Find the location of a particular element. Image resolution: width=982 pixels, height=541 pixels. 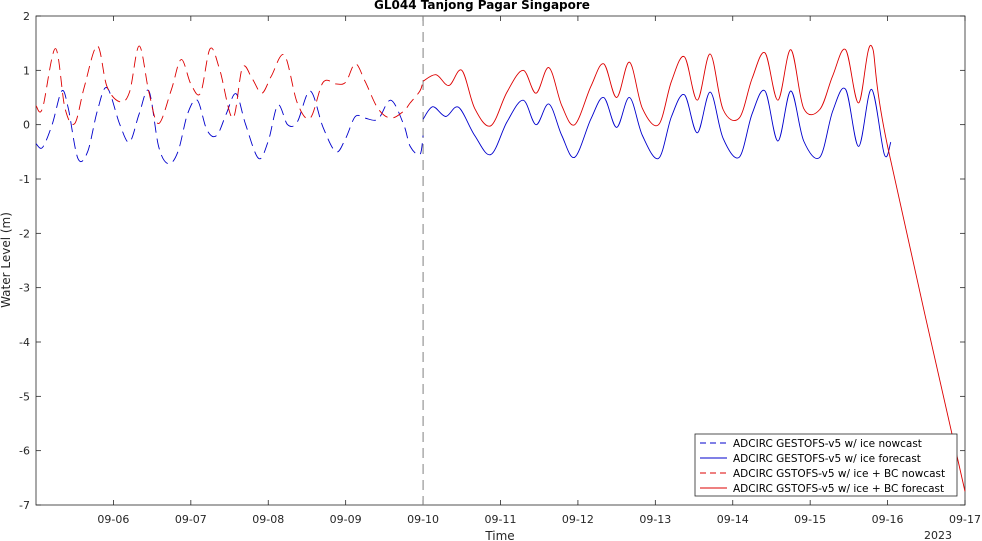

legend-label: ADCIRC GESTOFS-v5 w/ ice forecast is located at coordinates (827, 459).